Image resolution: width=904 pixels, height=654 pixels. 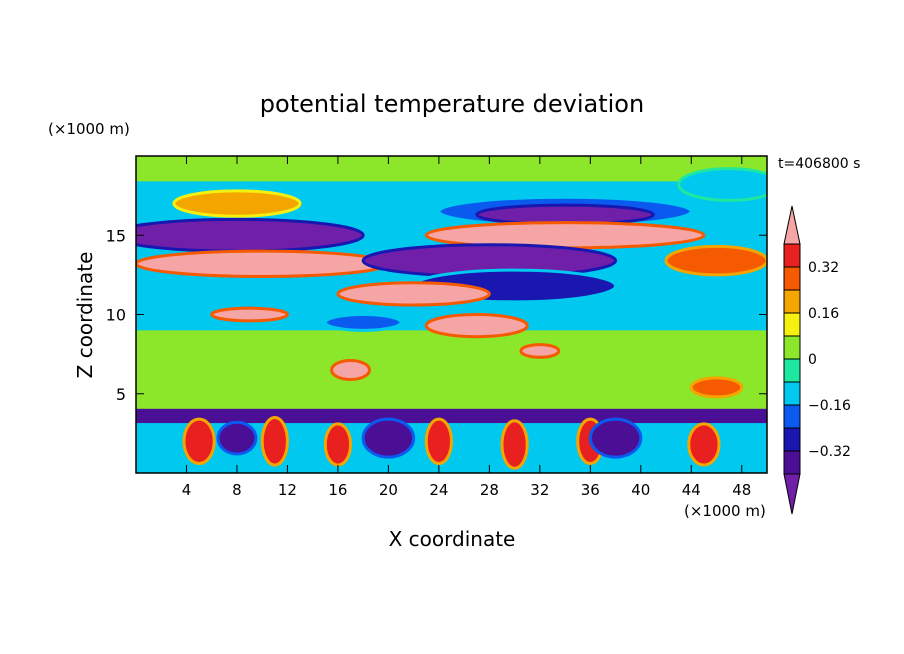 What do you see at coordinates (823, 268) in the screenshot?
I see `colorbar-label: 0.32` at bounding box center [823, 268].